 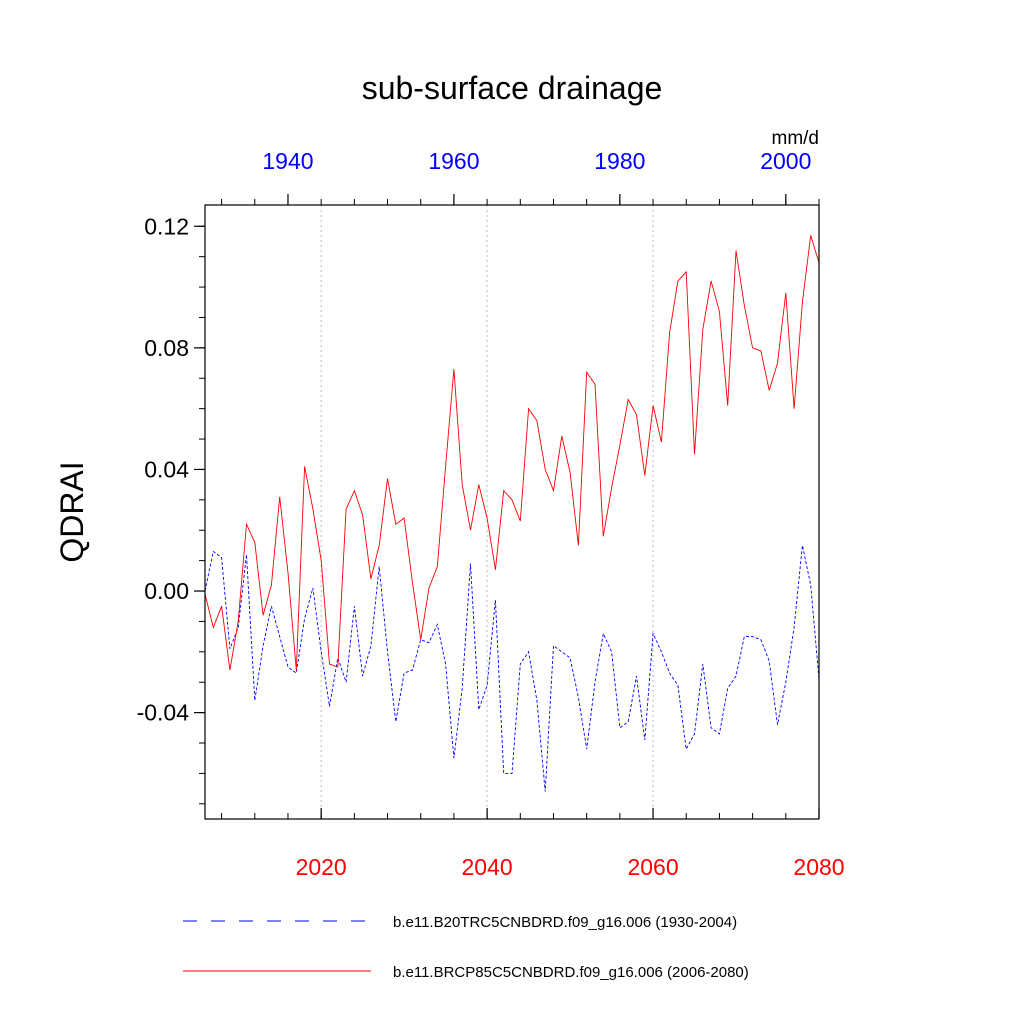 What do you see at coordinates (512, 88) in the screenshot?
I see `chart-title: sub-surface drainage` at bounding box center [512, 88].